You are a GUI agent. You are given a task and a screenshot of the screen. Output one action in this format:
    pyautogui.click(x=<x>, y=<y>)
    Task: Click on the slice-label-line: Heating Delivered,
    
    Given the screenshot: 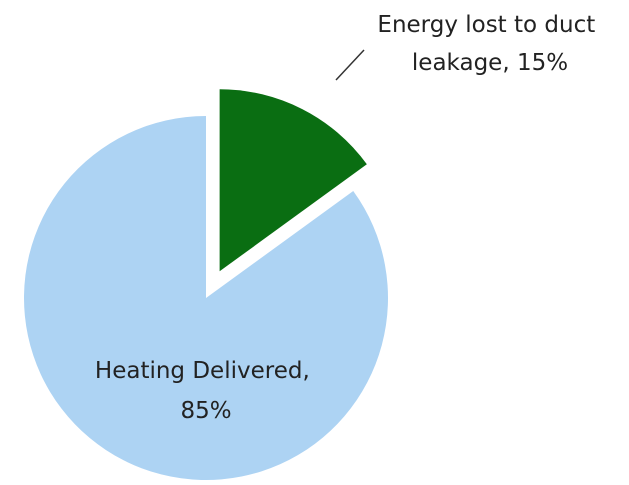 What is the action you would take?
    pyautogui.click(x=202, y=371)
    